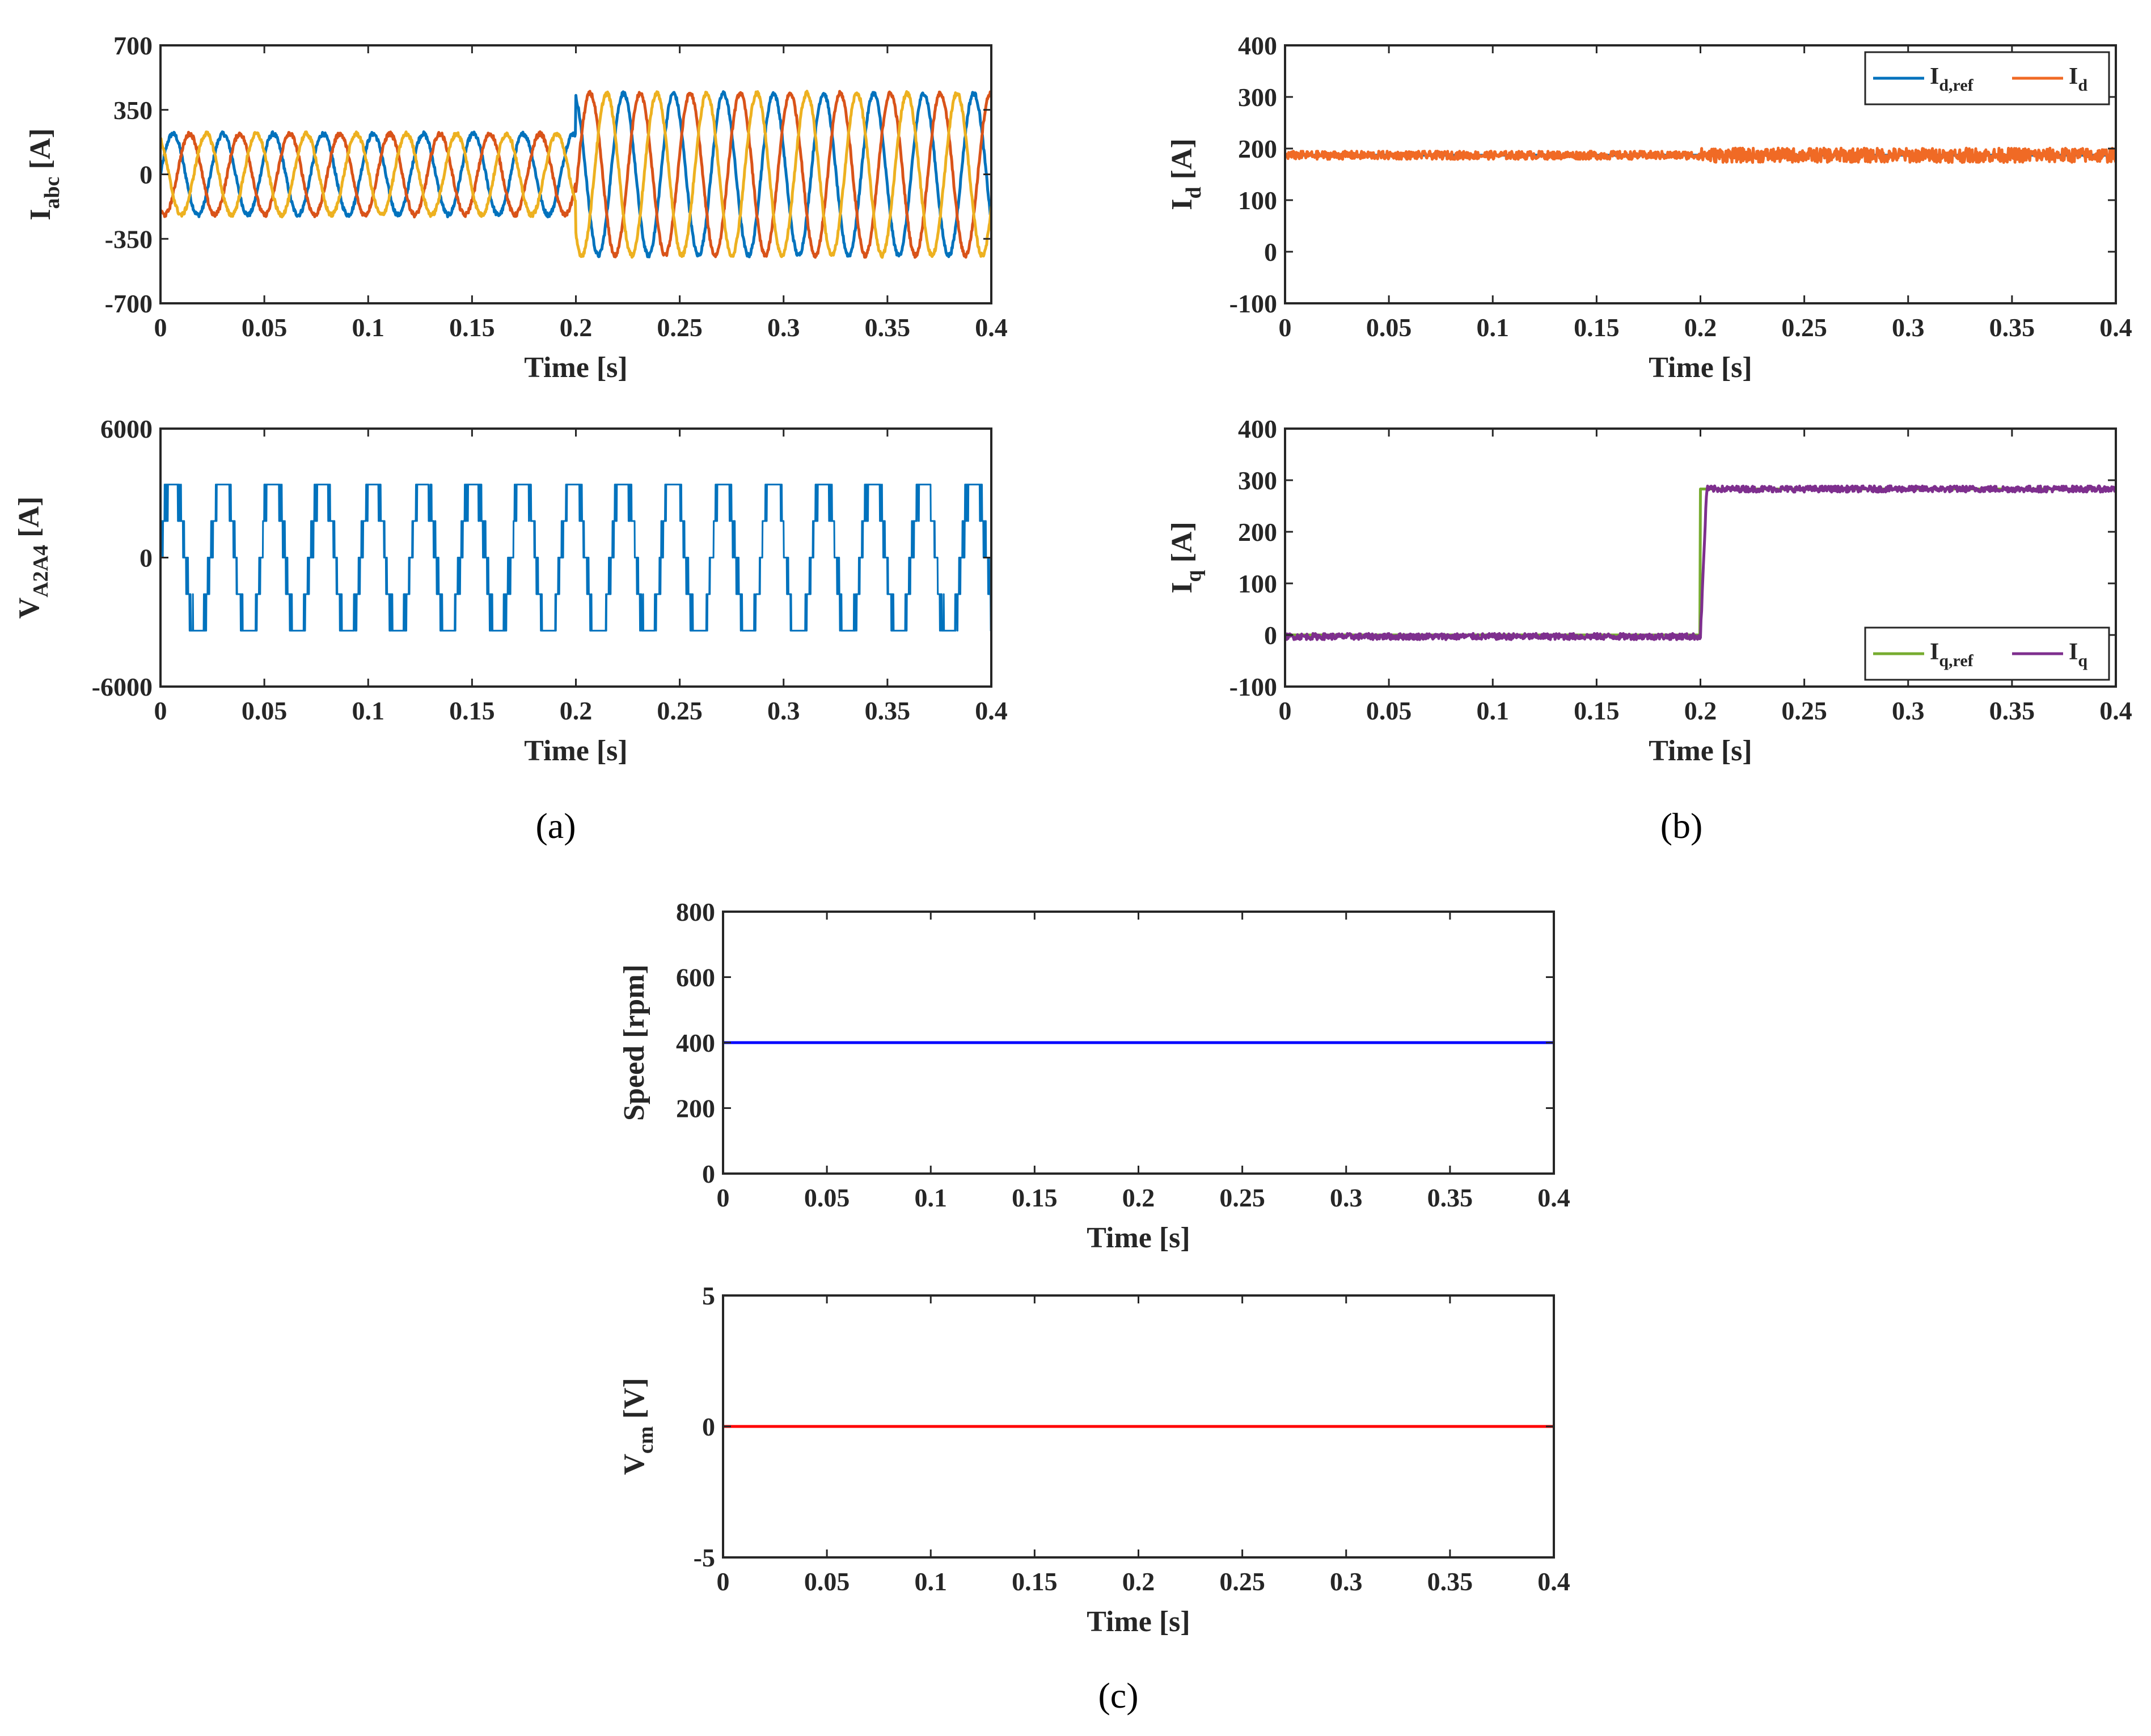 The height and width of the screenshot is (1736, 2151). Describe the element at coordinates (1242, 1582) in the screenshot. I see `vcm-xtick-label: 0.25` at that location.